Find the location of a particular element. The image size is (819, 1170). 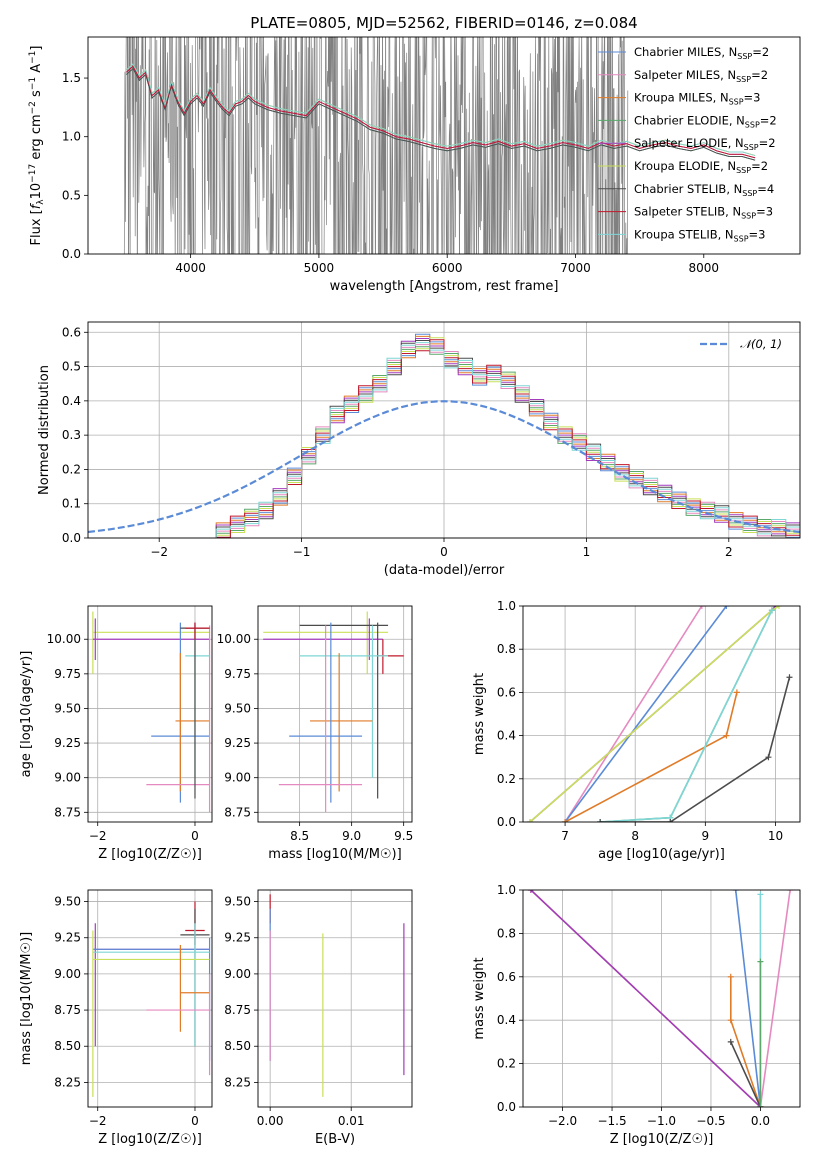

y-tick-label: 0.4 is located at coordinates (506, 736).